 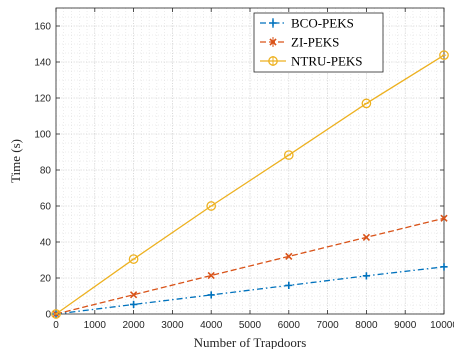 I want to click on x-tick-label: 1000, so click(x=95, y=325).